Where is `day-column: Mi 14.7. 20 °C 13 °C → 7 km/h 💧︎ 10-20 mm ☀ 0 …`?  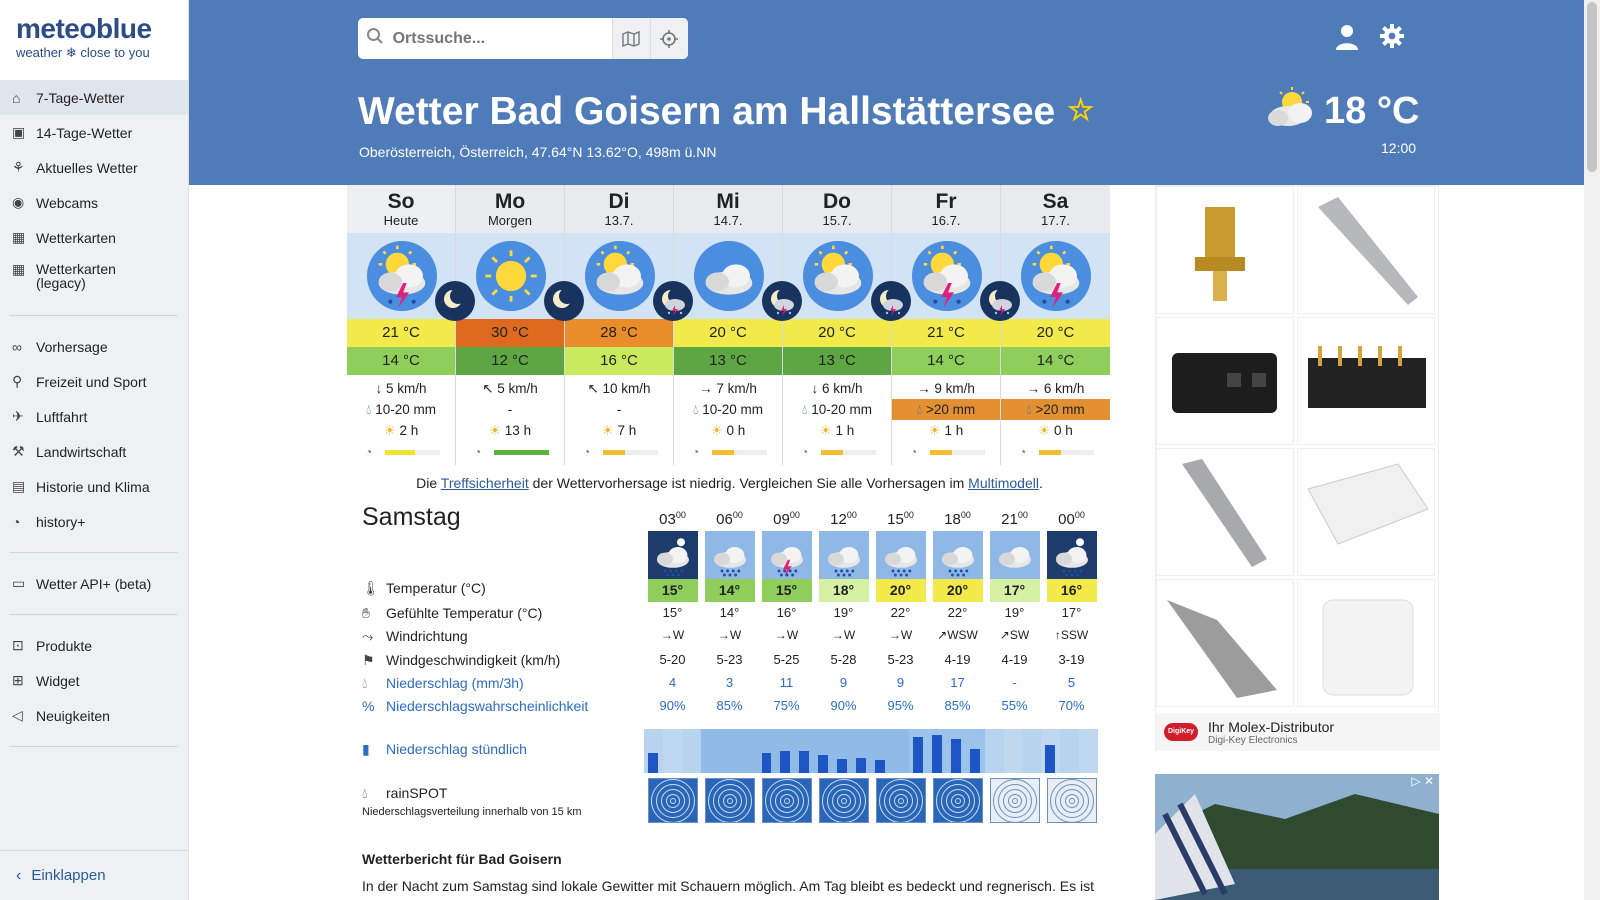
day-column: Mi 14.7. 20 °C 13 °C → 7 km/h 💧︎ 10-20 mm ☀ 0 … is located at coordinates (718, 325).